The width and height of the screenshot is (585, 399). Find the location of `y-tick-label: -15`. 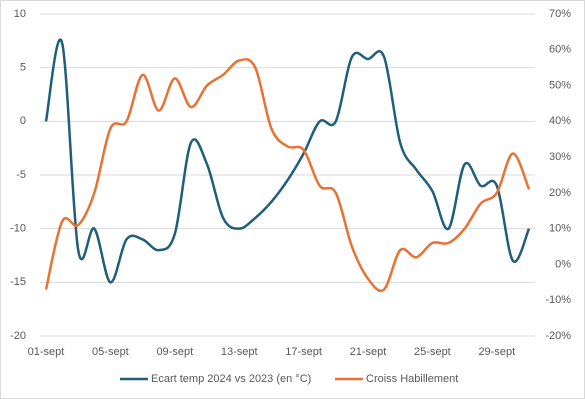

y-tick-label: -15 is located at coordinates (18, 282).